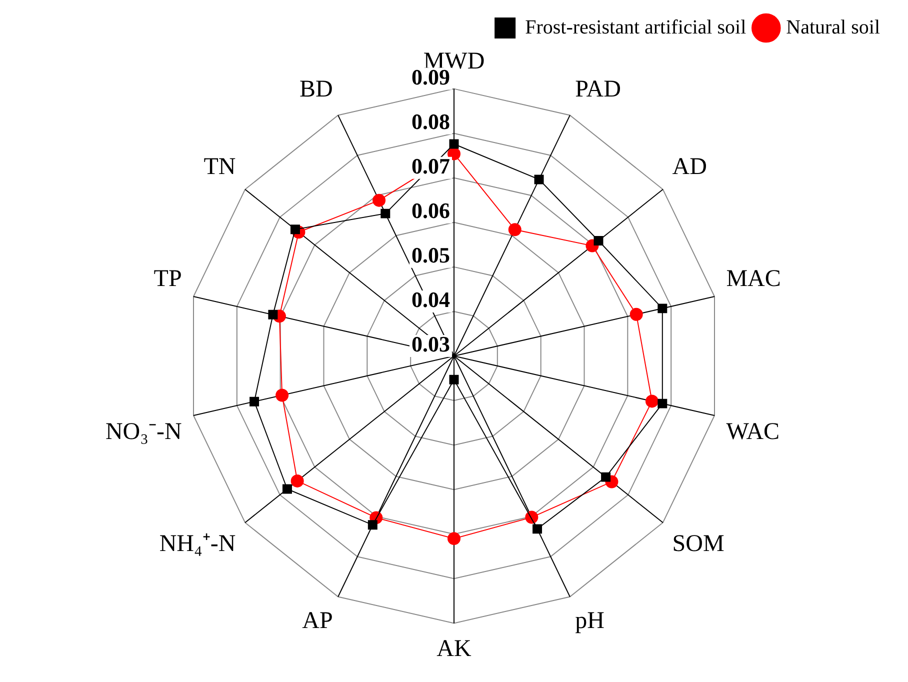  Describe the element at coordinates (197, 543) in the screenshot. I see `spoke-label: NH₄⁺-N` at that location.